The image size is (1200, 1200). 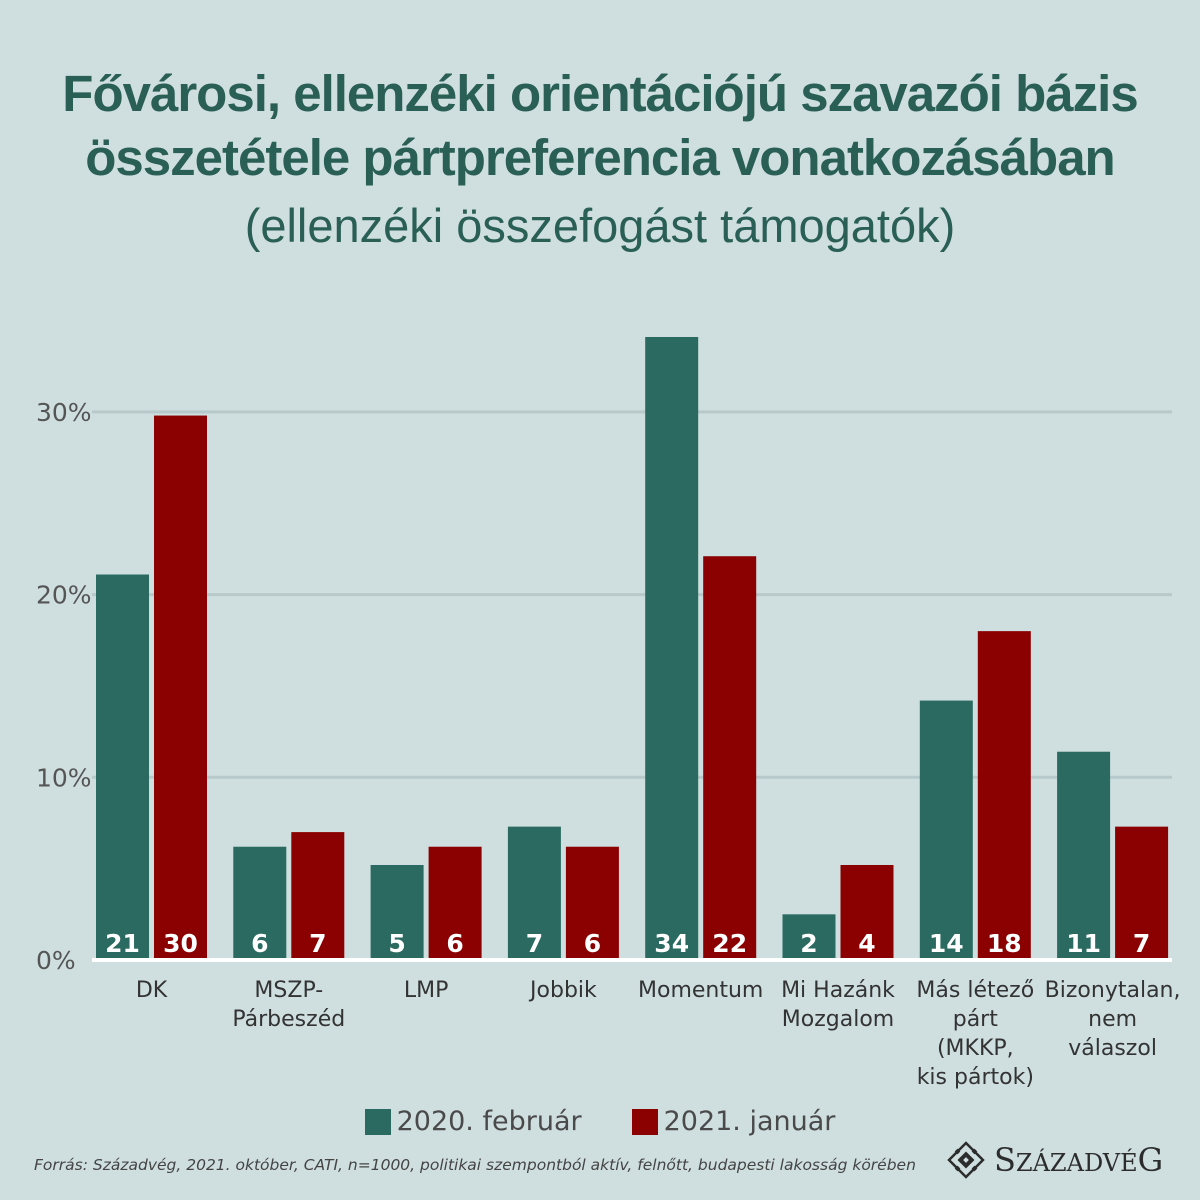 I want to click on chart-subtitle: (ellenzéki összefogást támogatók), so click(x=600, y=225).